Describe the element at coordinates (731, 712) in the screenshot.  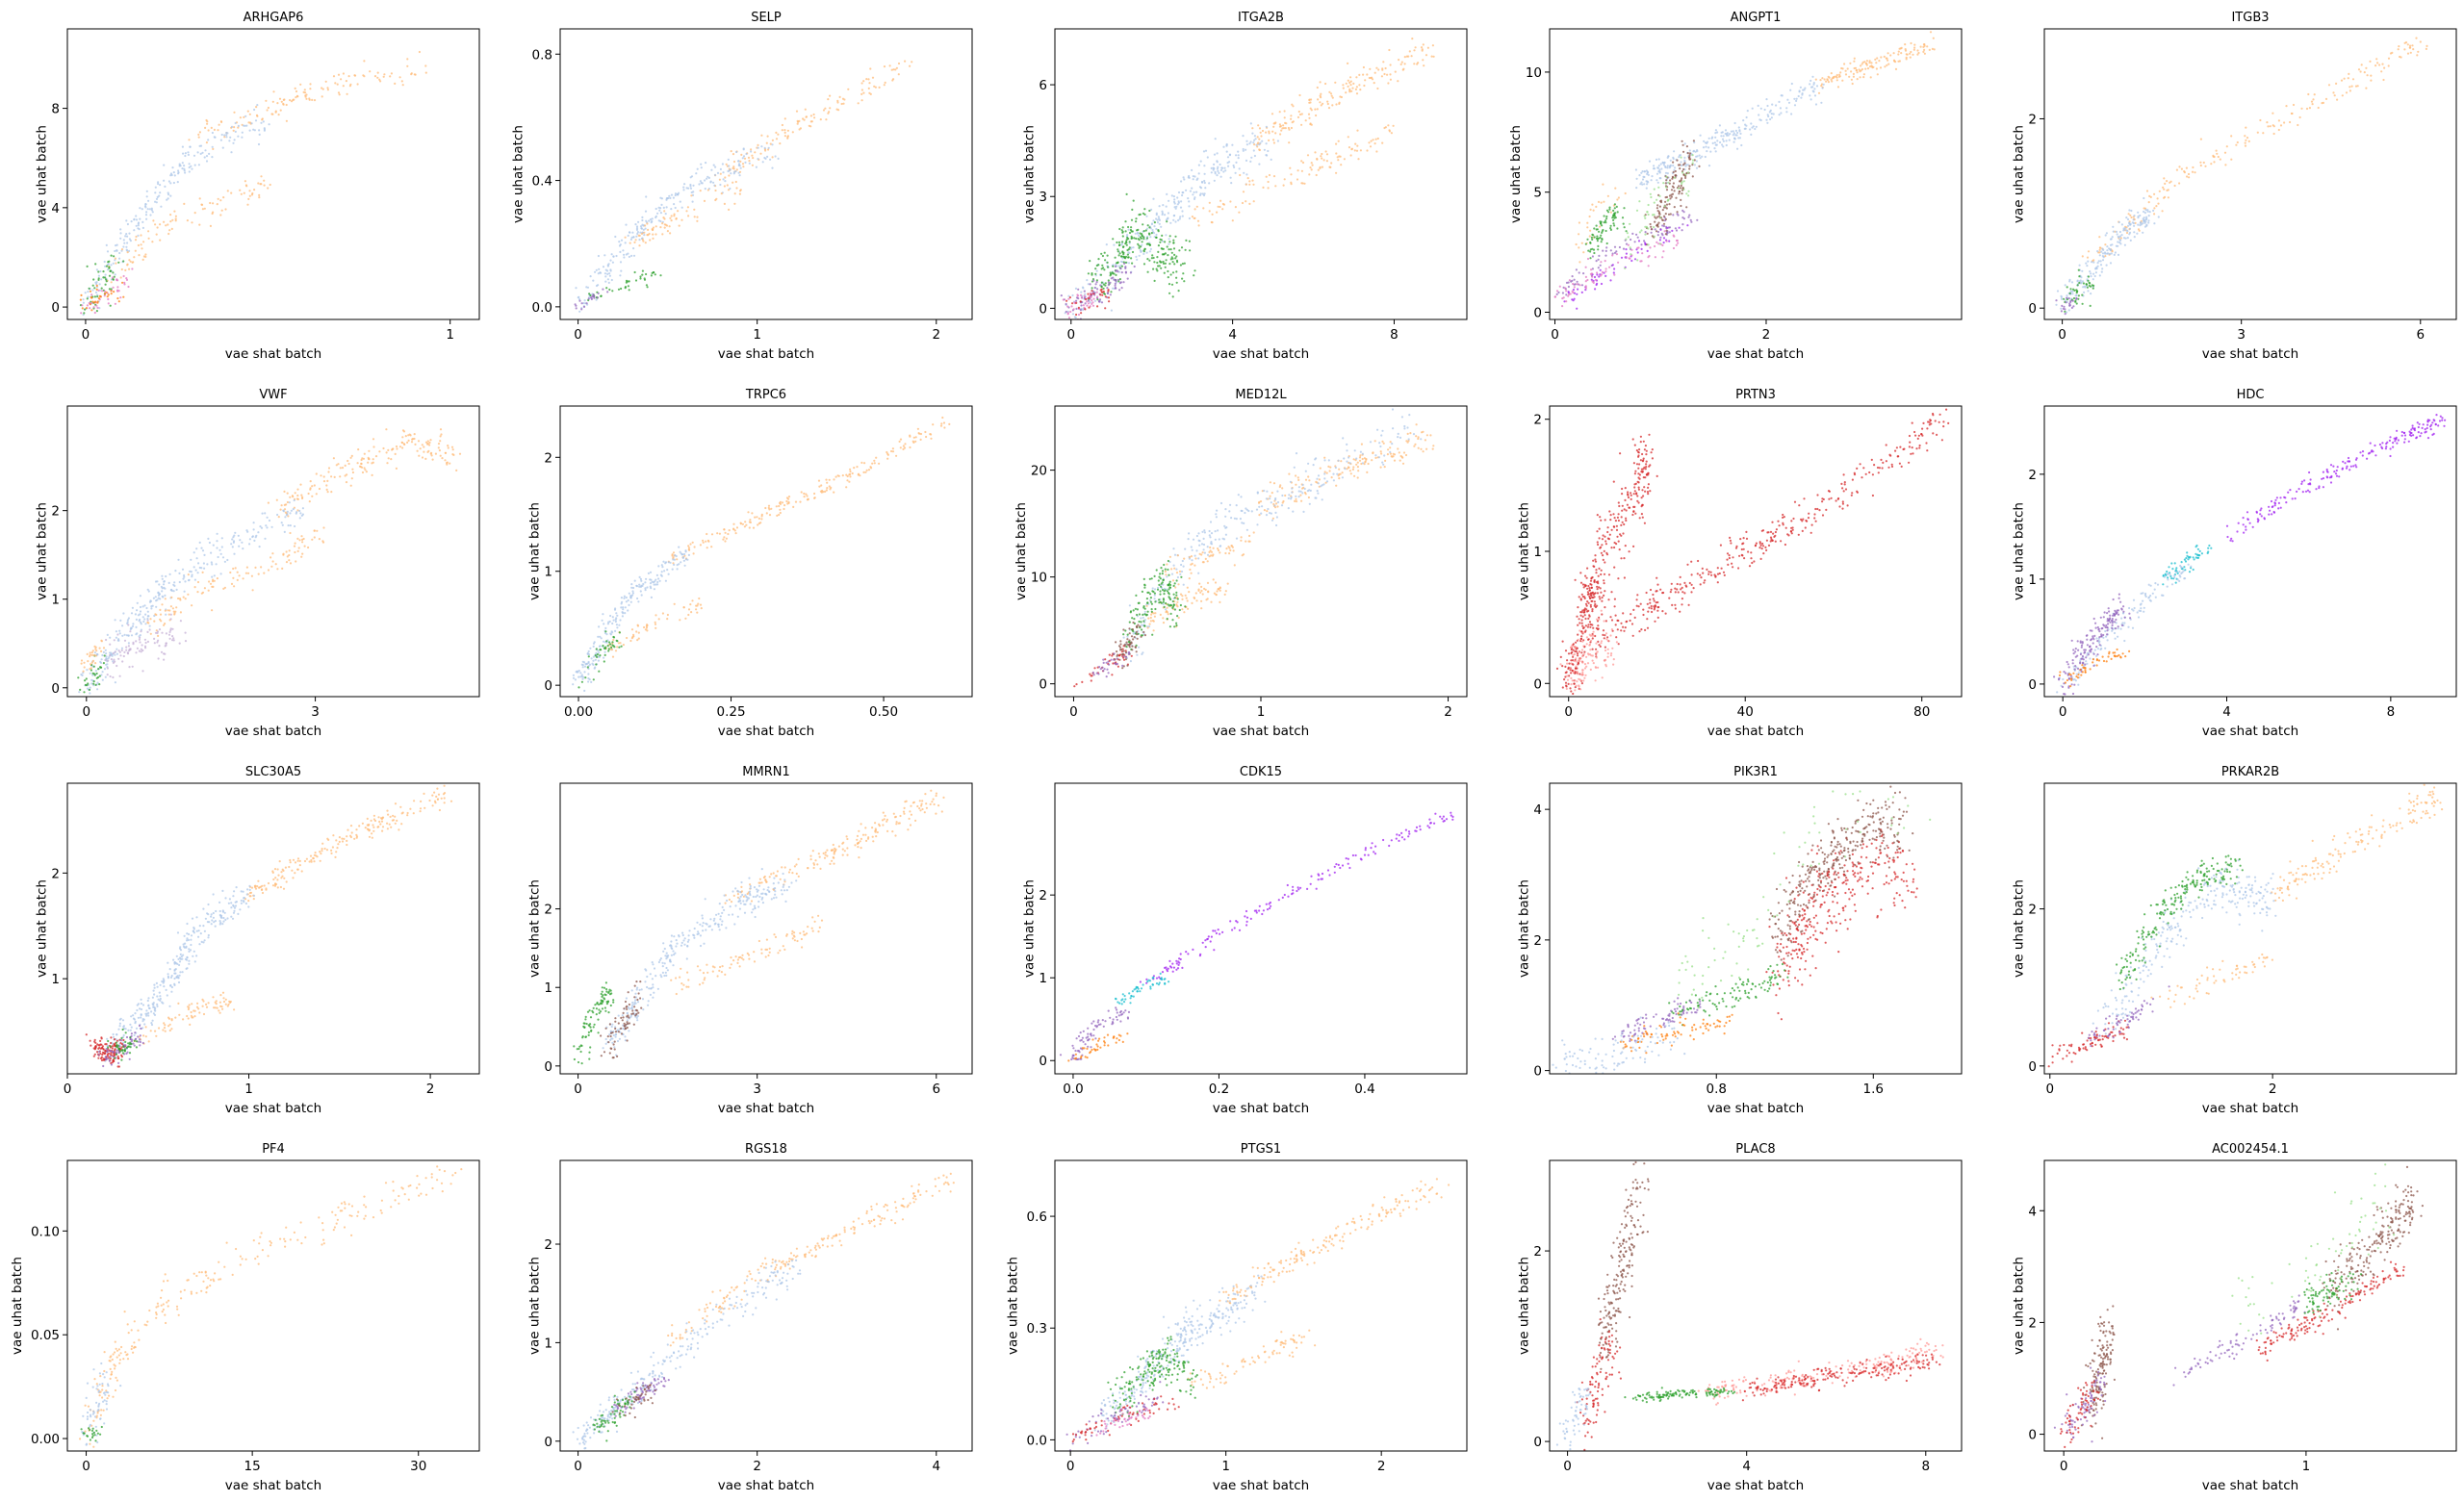
I see `x-tick-label: 0.25` at that location.